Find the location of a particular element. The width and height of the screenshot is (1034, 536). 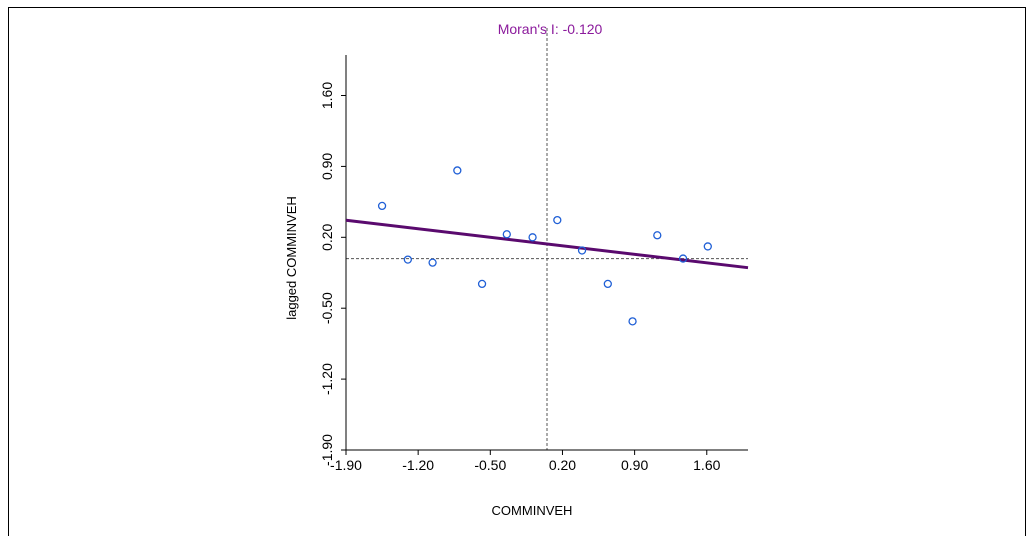

y-tick-label: 0.20 is located at coordinates (327, 236).